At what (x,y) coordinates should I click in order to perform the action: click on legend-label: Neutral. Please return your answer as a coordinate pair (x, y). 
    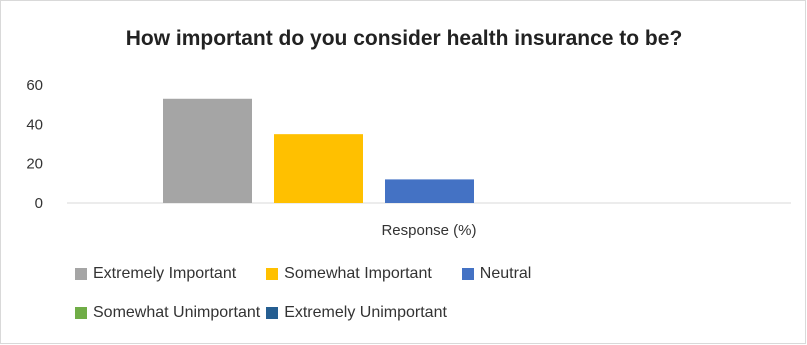
    Looking at the image, I should click on (505, 273).